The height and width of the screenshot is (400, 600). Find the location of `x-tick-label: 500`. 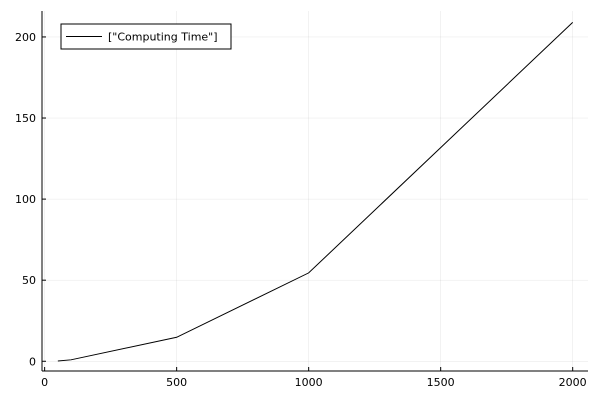

x-tick-label: 500 is located at coordinates (176, 382).